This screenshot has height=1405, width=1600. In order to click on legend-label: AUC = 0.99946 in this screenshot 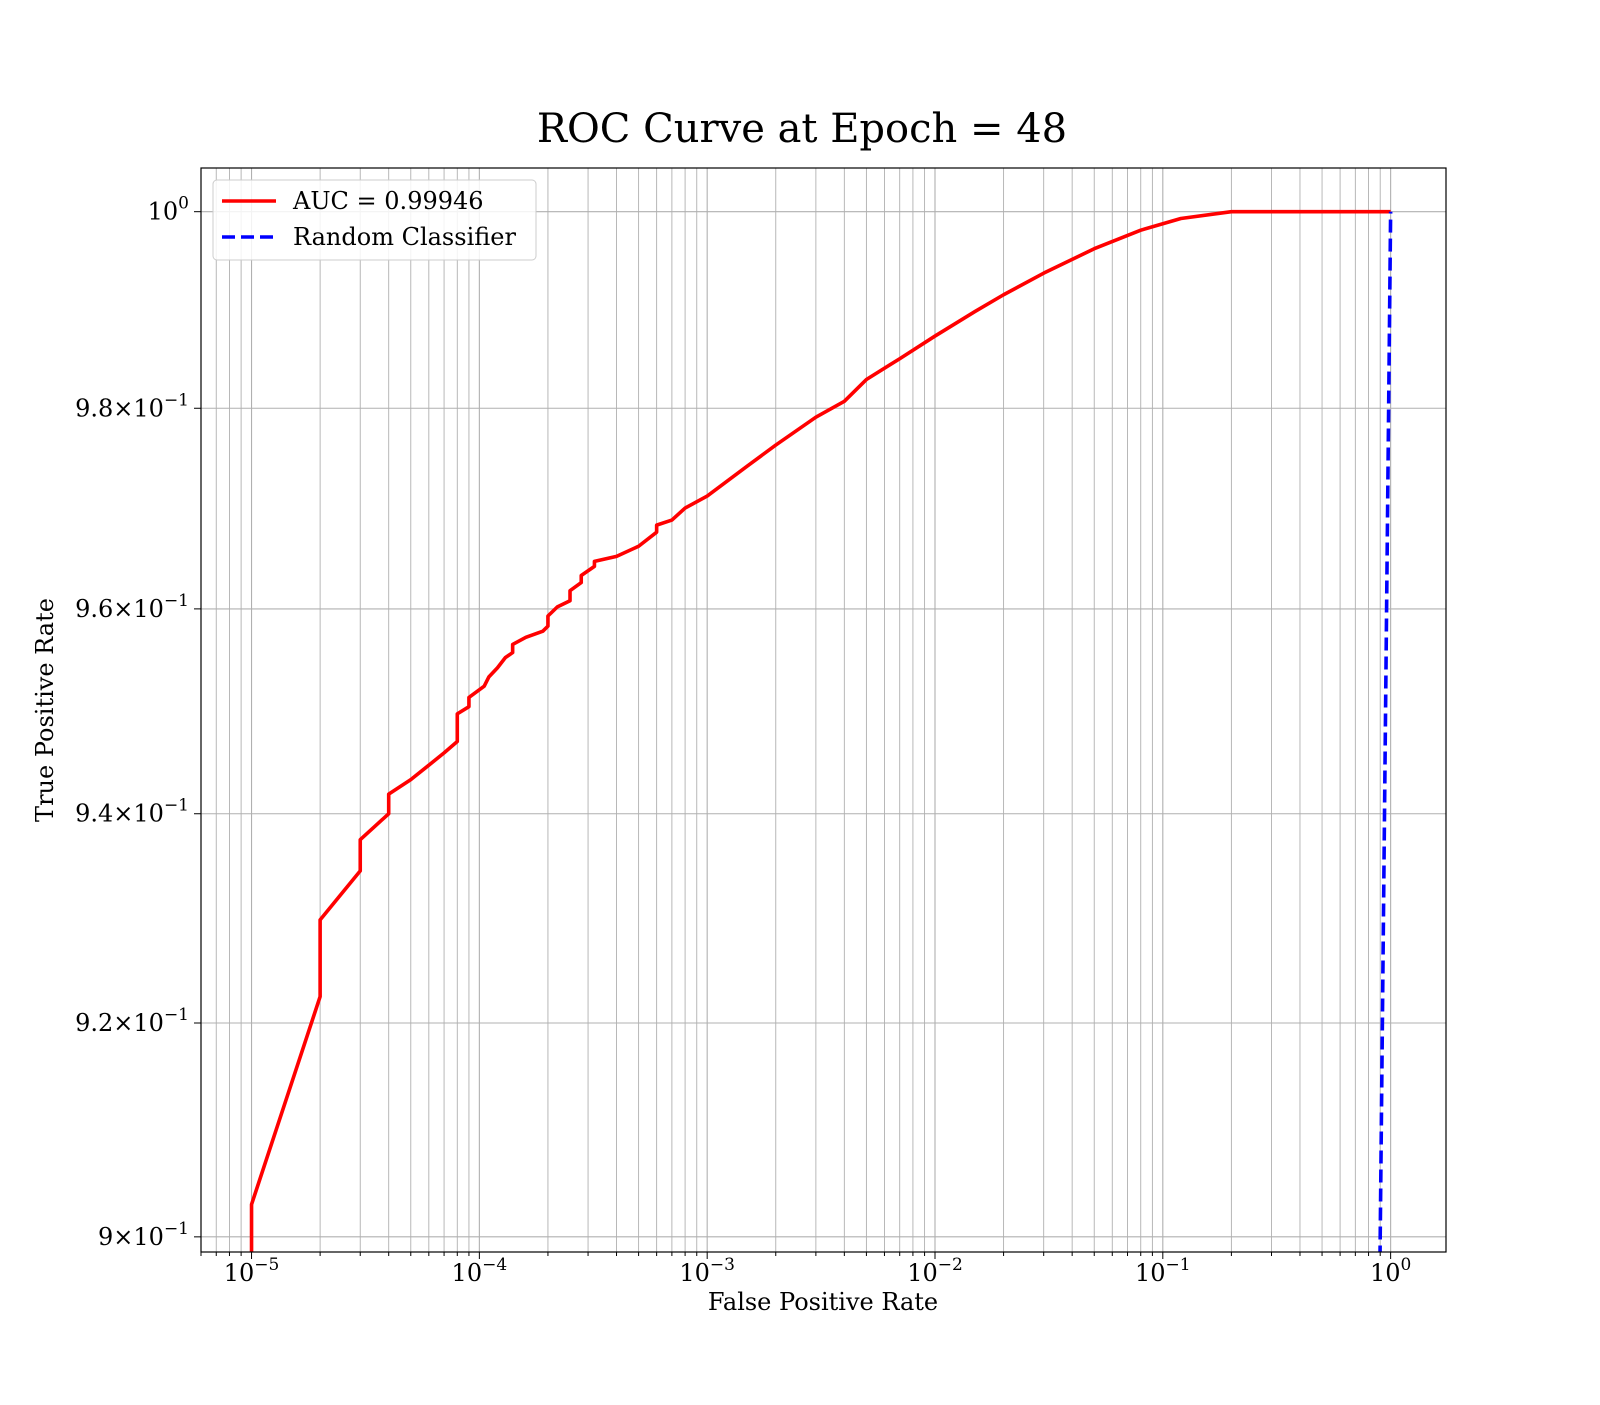, I will do `click(388, 201)`.